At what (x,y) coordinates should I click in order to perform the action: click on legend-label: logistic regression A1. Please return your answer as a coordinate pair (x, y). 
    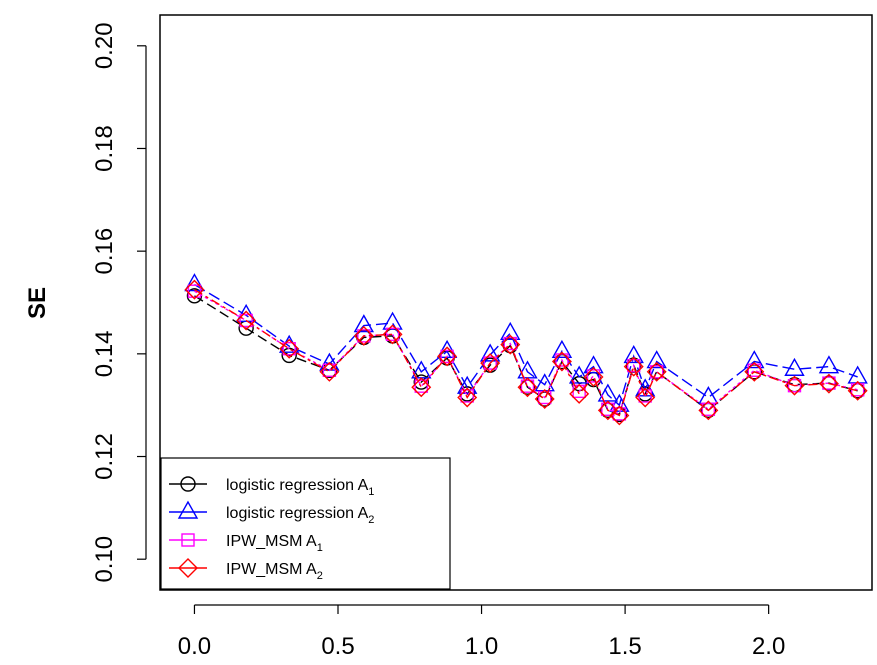
    Looking at the image, I should click on (300, 487).